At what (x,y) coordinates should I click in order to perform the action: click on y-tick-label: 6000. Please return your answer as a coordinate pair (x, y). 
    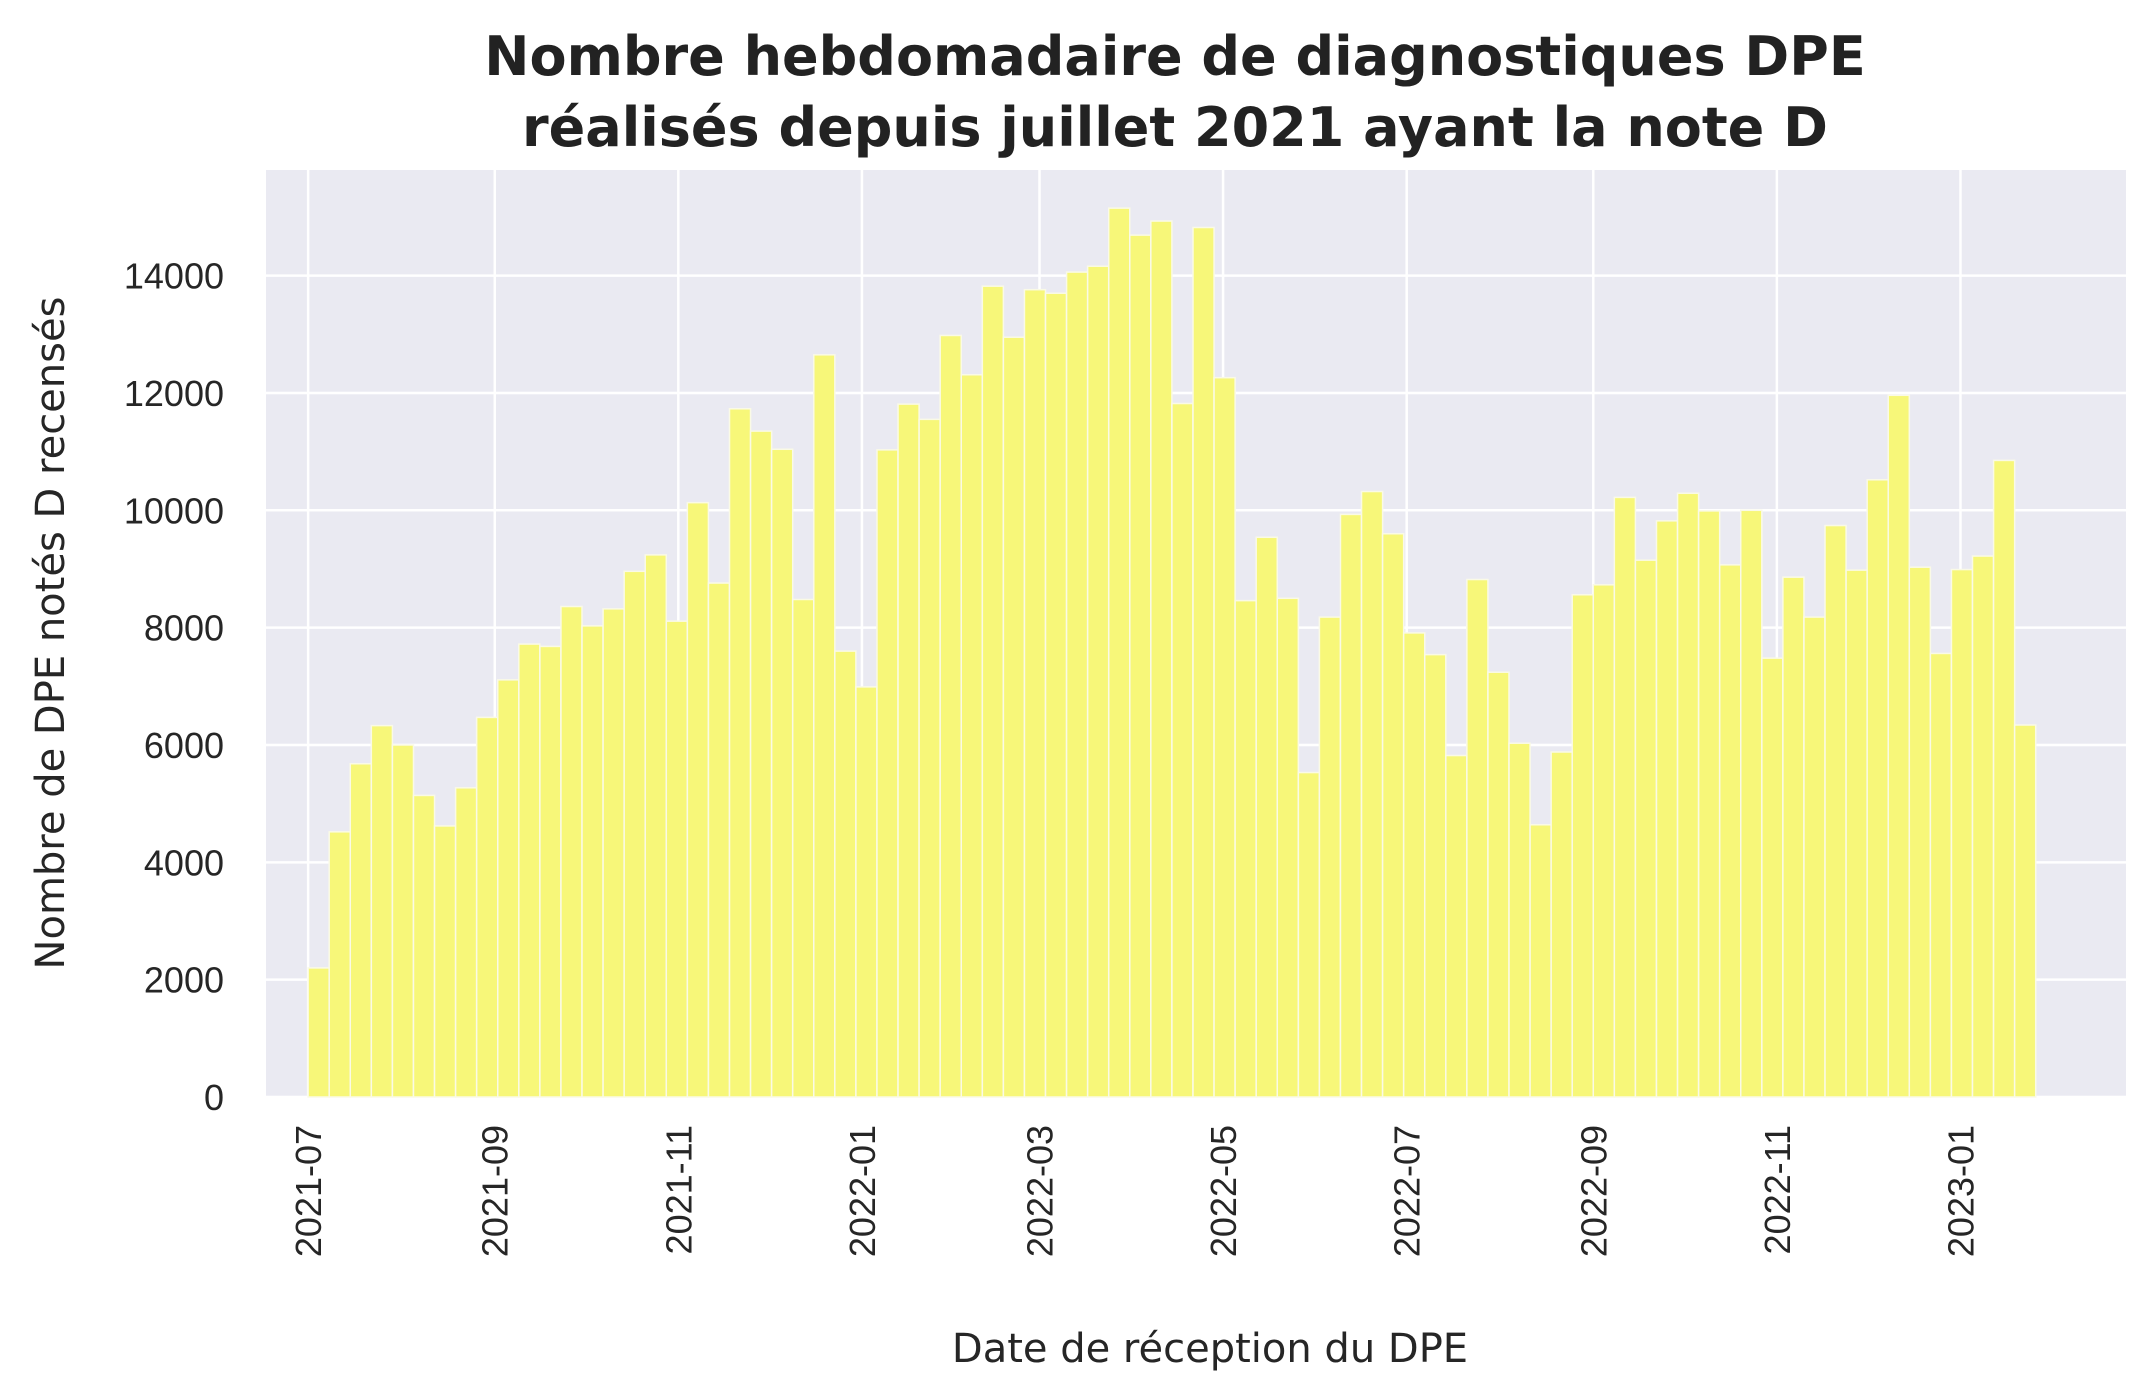
    Looking at the image, I should click on (184, 745).